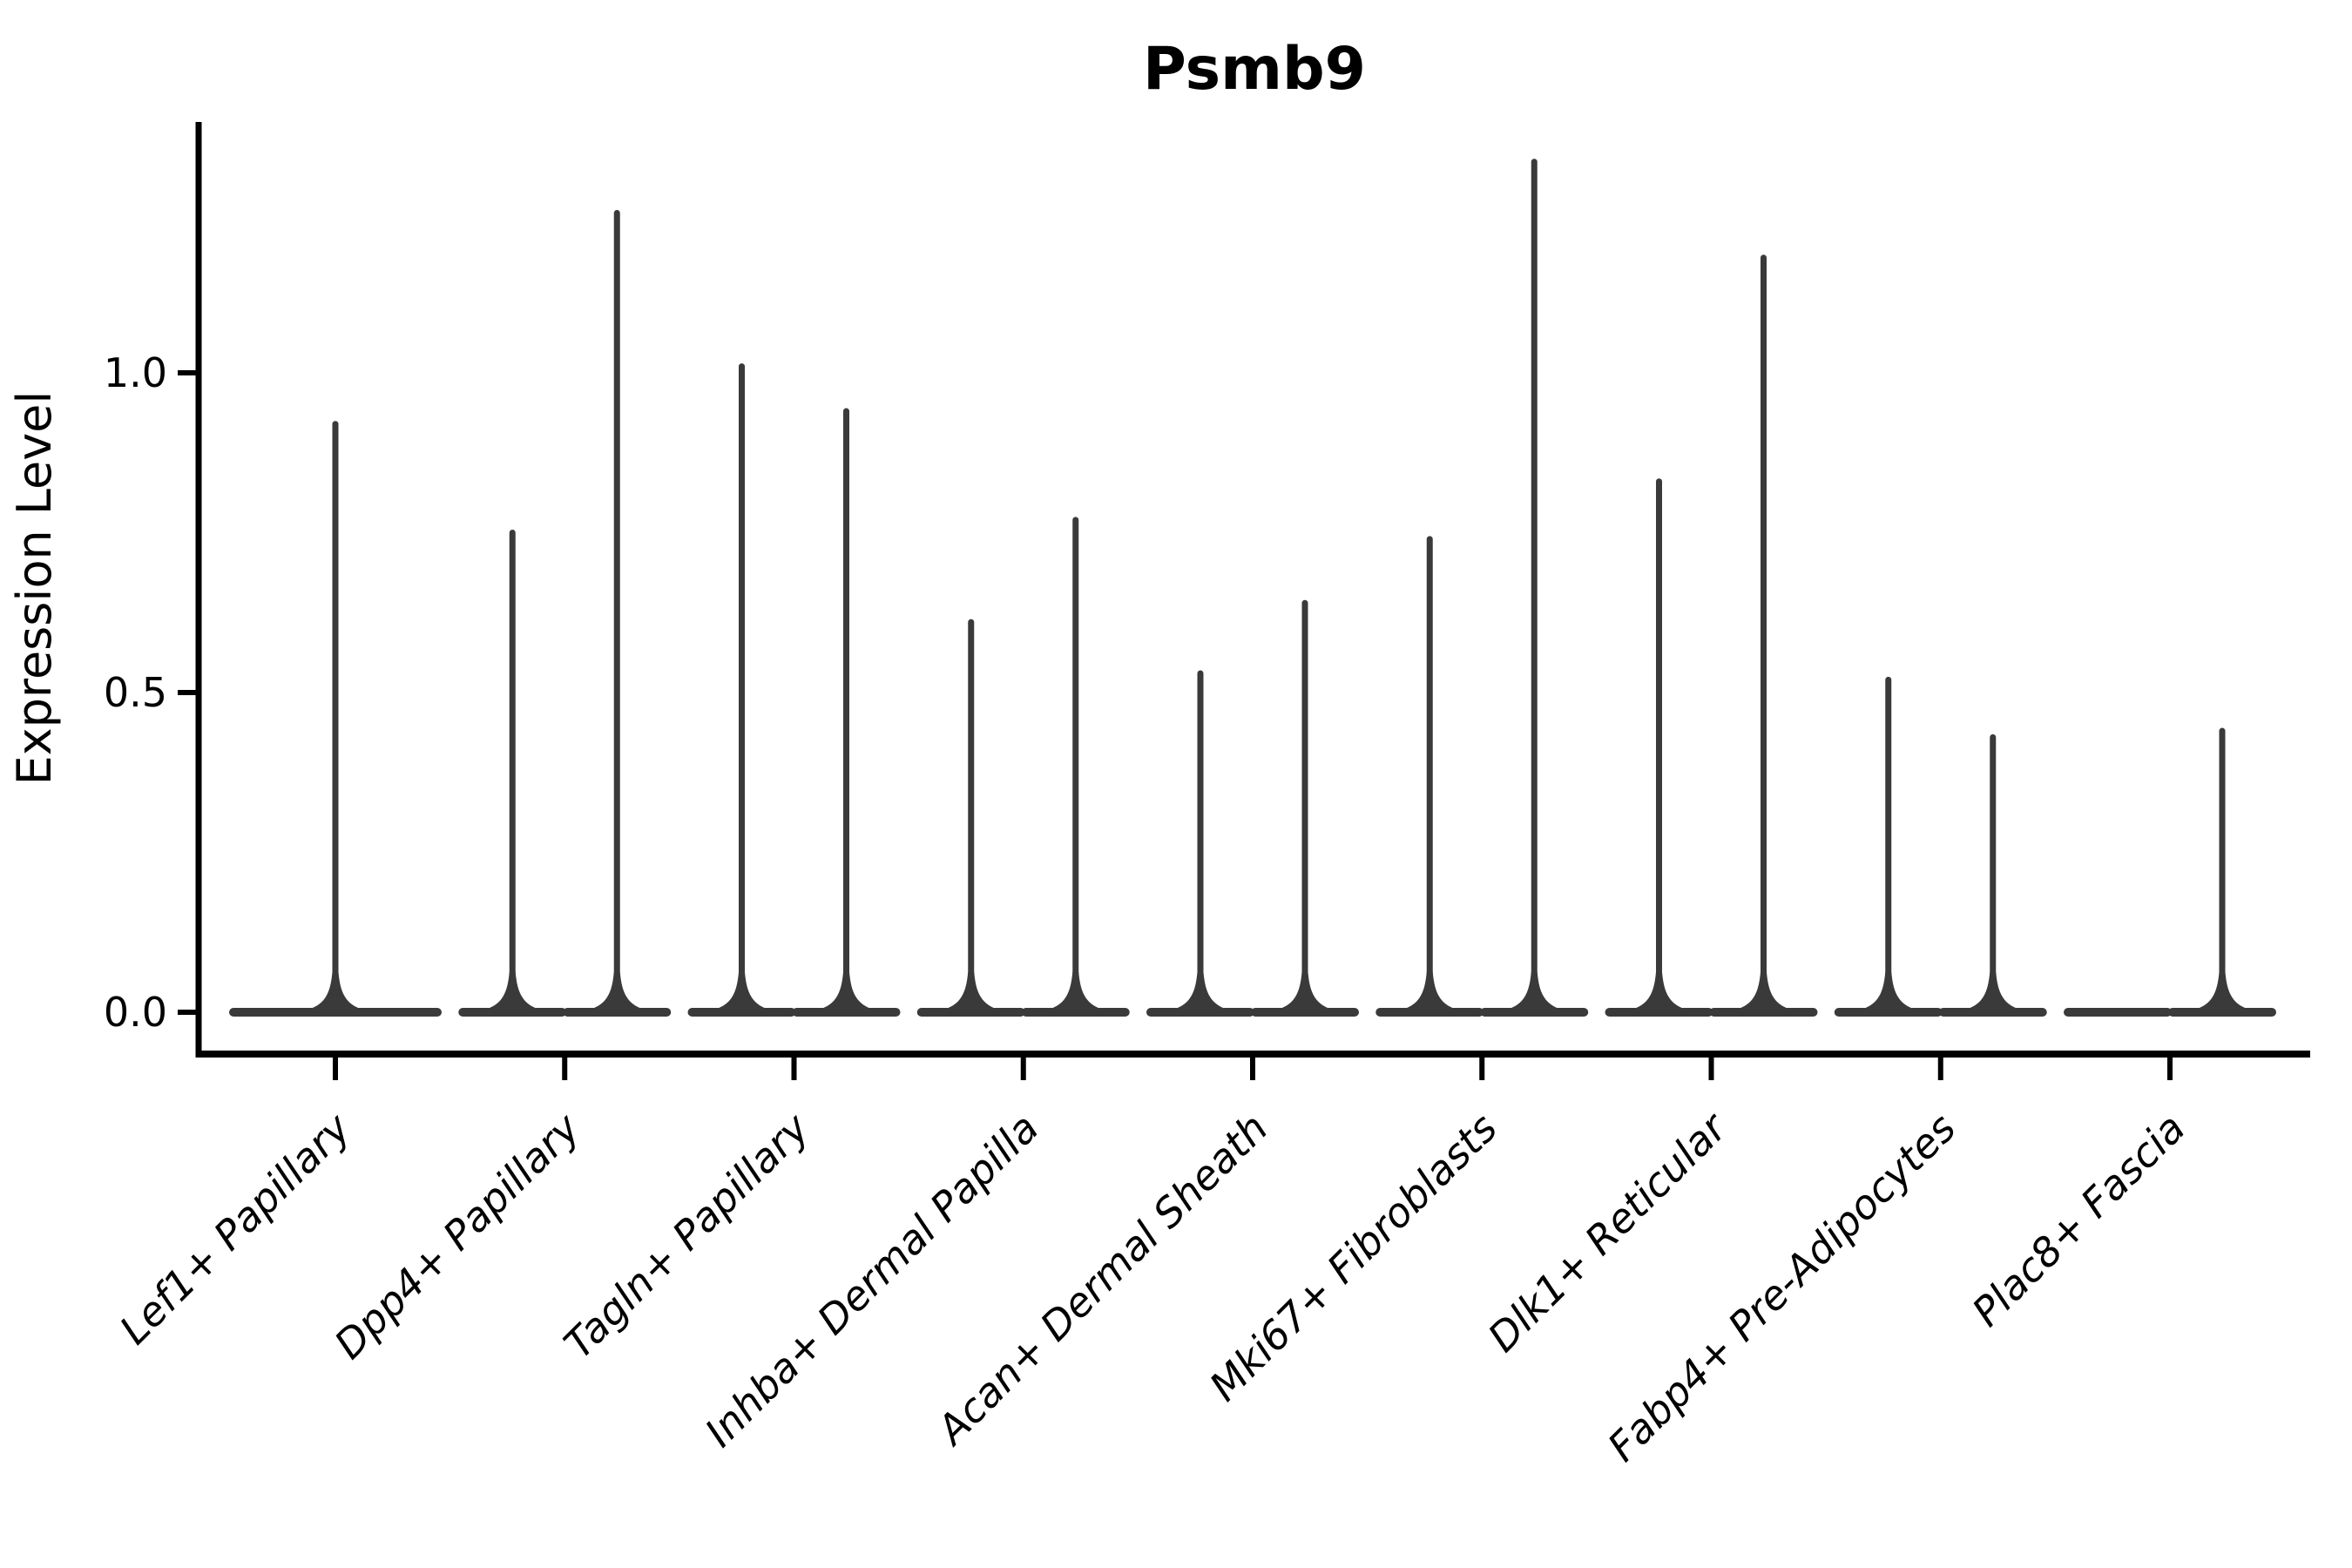  Describe the element at coordinates (1429, 776) in the screenshot. I see `violin-mki67-fibroblasts-left` at that location.